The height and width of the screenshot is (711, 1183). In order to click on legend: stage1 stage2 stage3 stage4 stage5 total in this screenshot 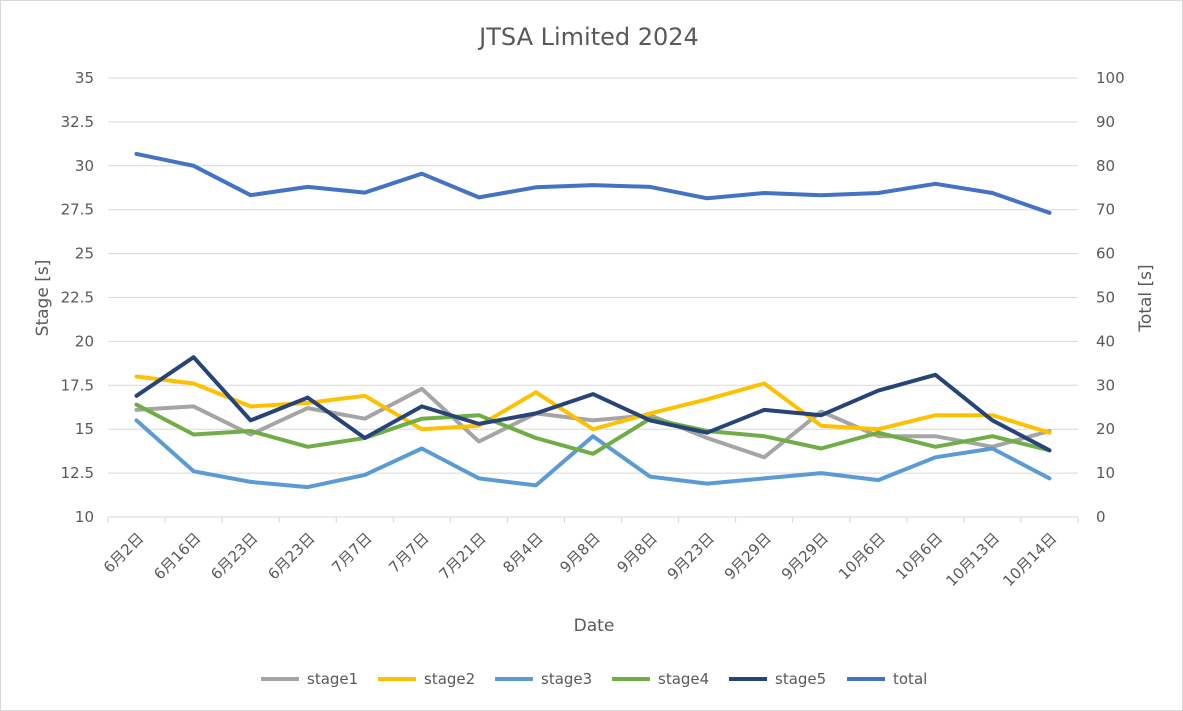, I will do `click(594, 679)`.